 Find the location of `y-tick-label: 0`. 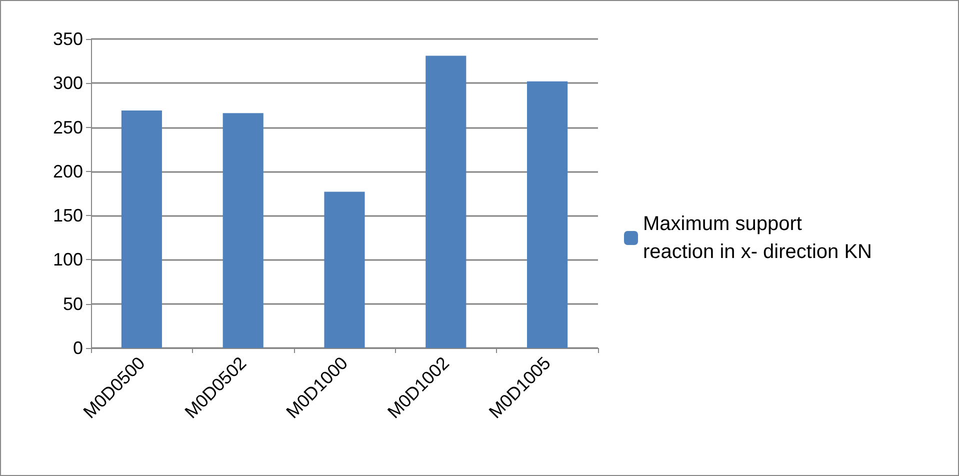

y-tick-label: 0 is located at coordinates (77, 348).